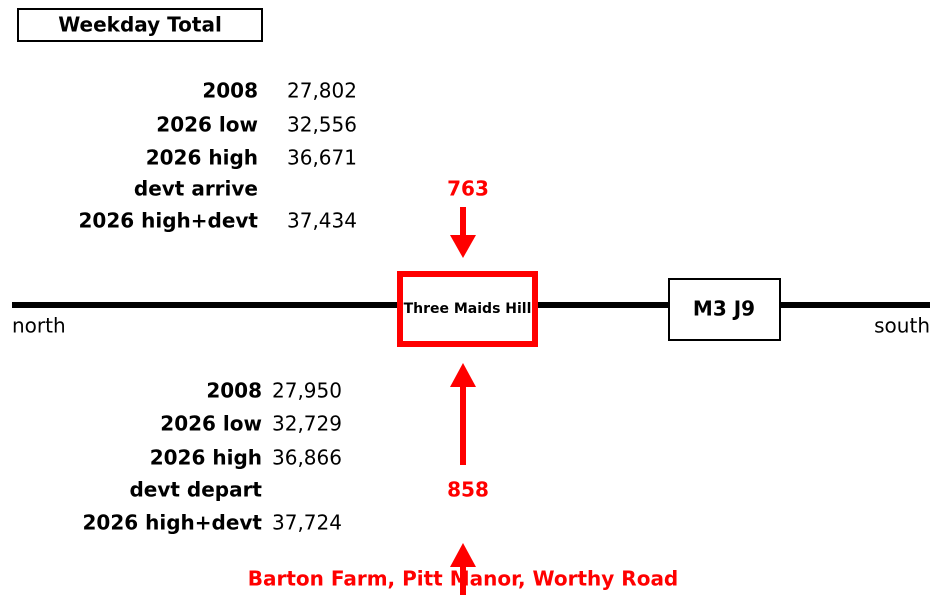  Describe the element at coordinates (307, 391) in the screenshot. I see `row-value: 27,950` at that location.